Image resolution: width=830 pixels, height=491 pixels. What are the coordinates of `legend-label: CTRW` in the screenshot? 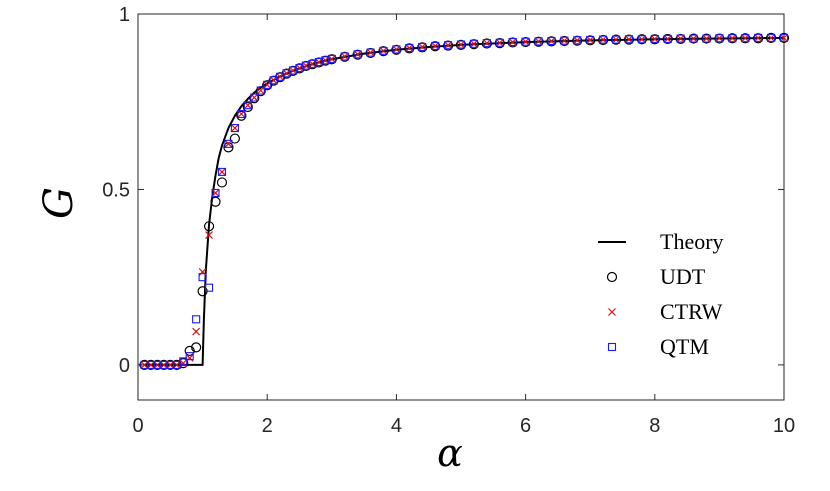 It's located at (691, 311).